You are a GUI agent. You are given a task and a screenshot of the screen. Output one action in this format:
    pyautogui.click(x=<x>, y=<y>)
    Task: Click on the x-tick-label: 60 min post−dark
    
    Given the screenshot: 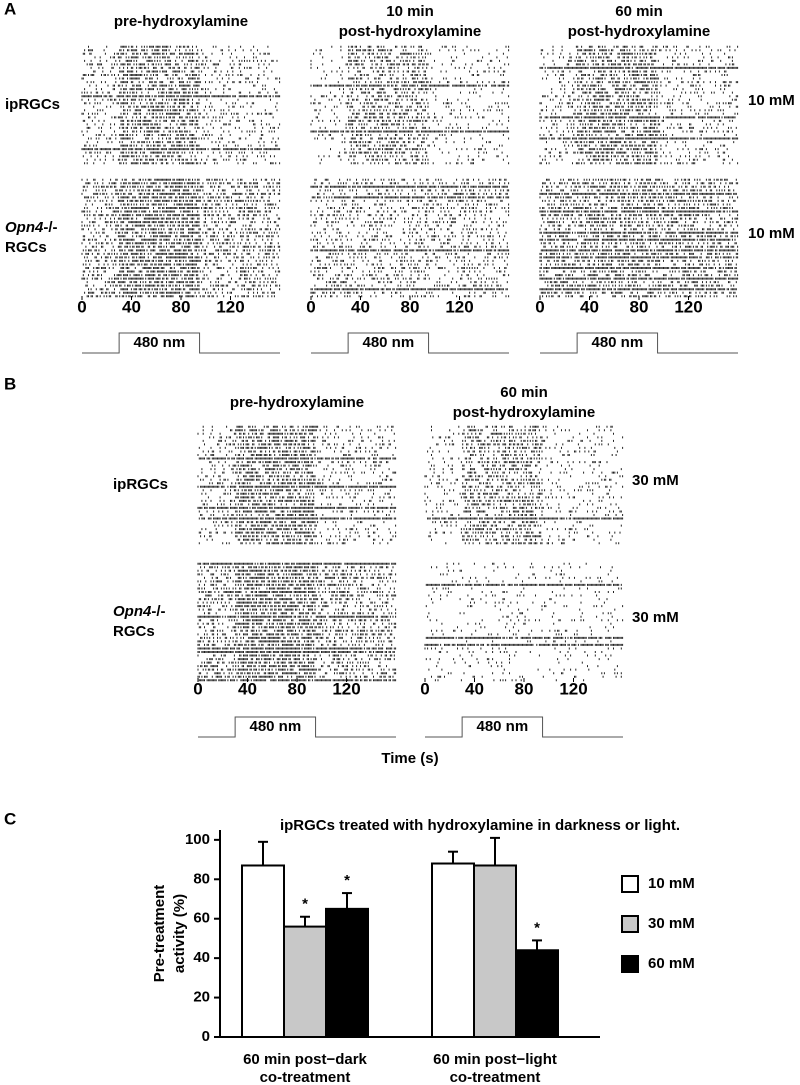 What is the action you would take?
    pyautogui.click(x=305, y=1059)
    